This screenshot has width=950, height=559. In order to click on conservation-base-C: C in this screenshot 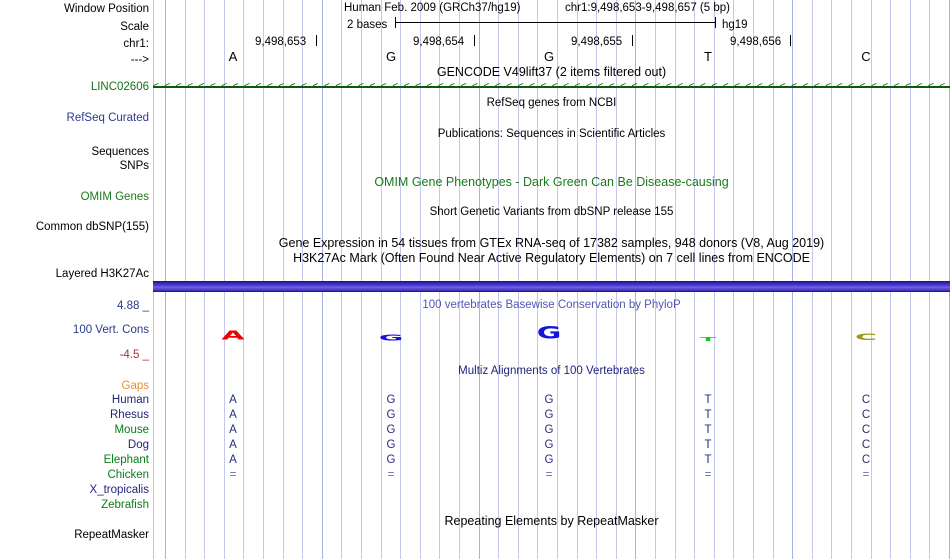, I will do `click(866, 337)`.